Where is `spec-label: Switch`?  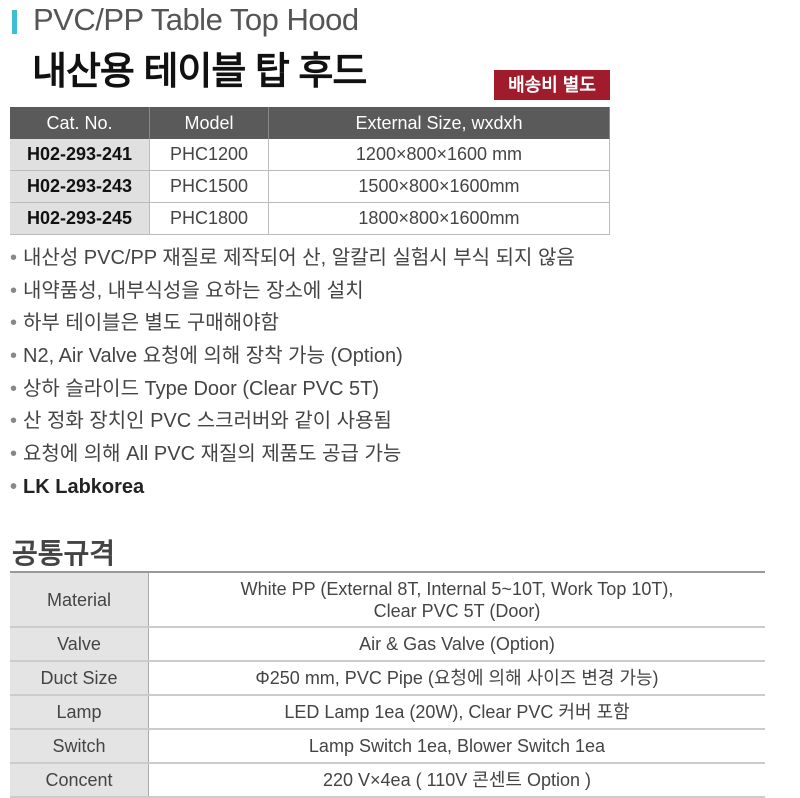
spec-label: Switch is located at coordinates (79, 746).